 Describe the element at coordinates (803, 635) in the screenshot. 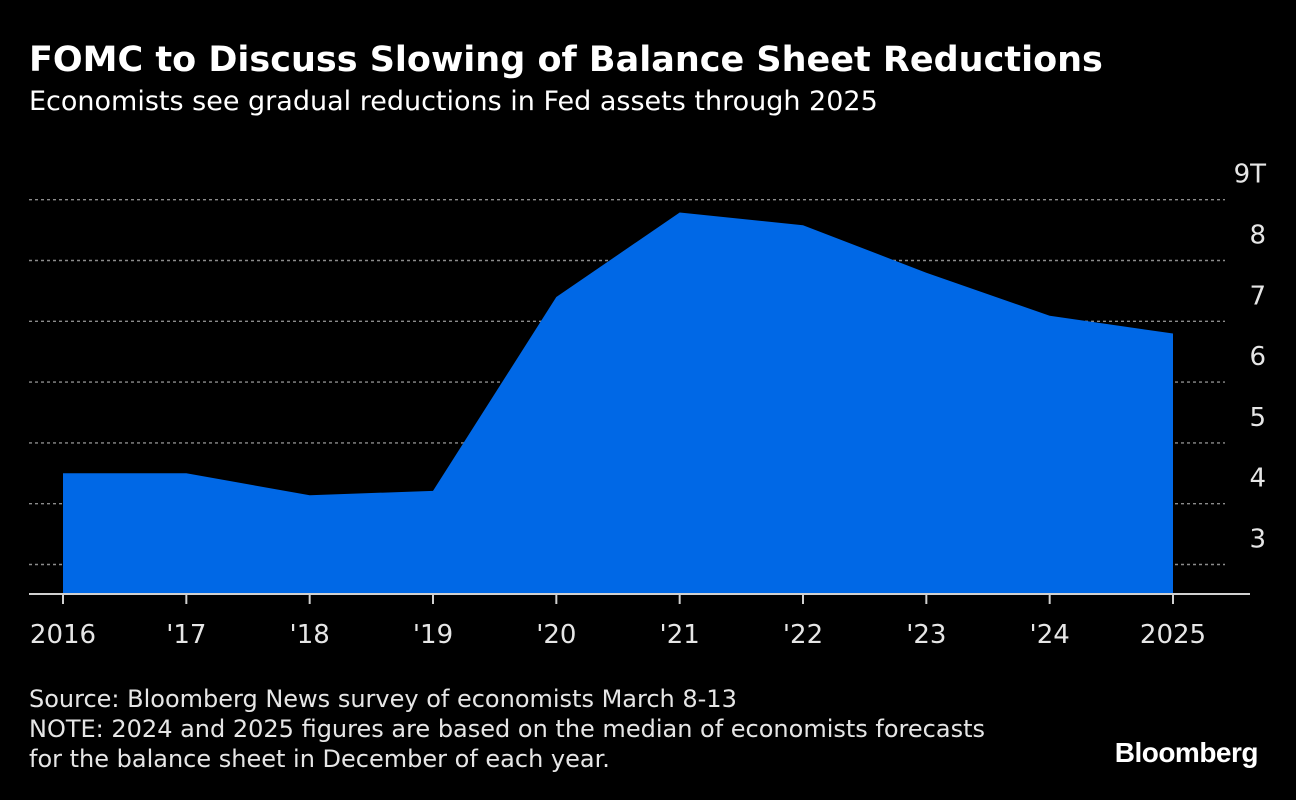

I see `x-tick-label: '22` at that location.